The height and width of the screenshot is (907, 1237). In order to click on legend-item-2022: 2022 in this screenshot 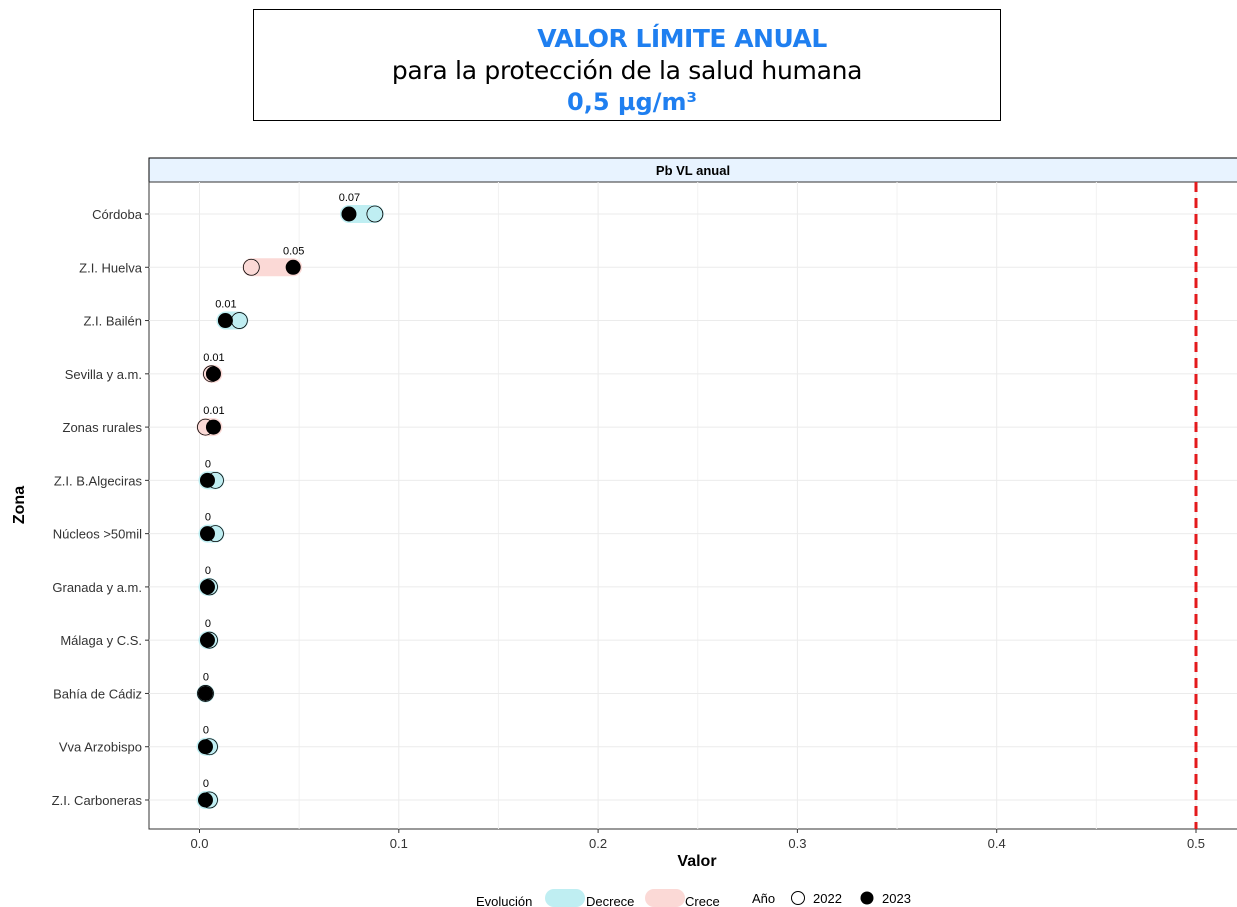, I will do `click(827, 898)`.